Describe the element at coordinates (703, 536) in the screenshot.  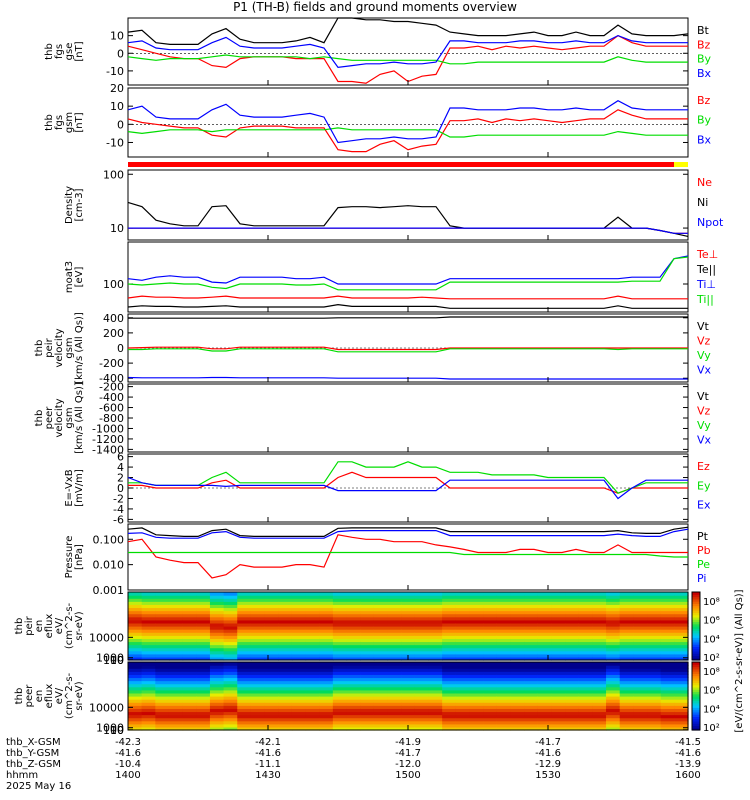
I see `legend-pressure-Pt: Pt` at that location.